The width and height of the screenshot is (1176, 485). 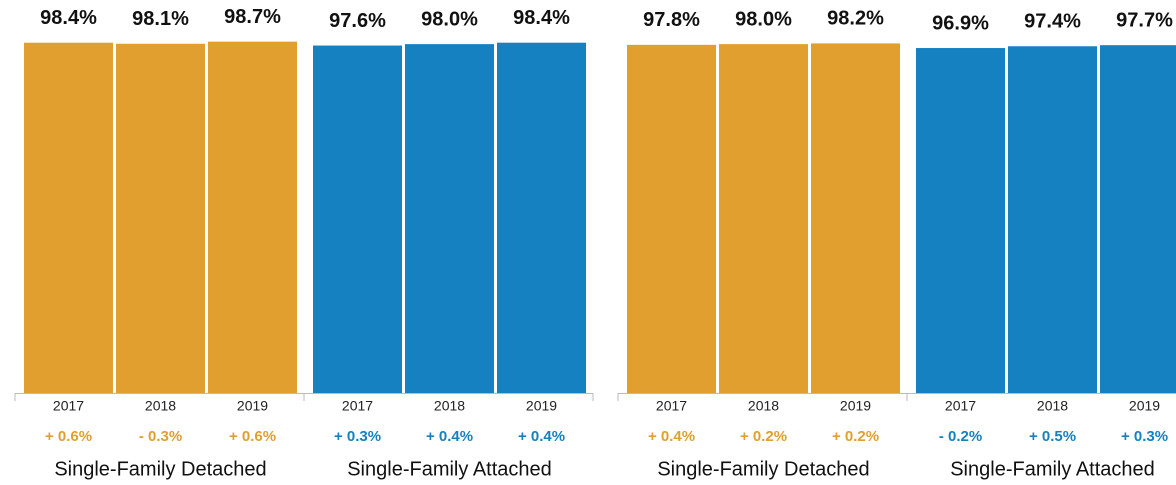 What do you see at coordinates (671, 20) in the screenshot?
I see `value-label: 97.8%` at bounding box center [671, 20].